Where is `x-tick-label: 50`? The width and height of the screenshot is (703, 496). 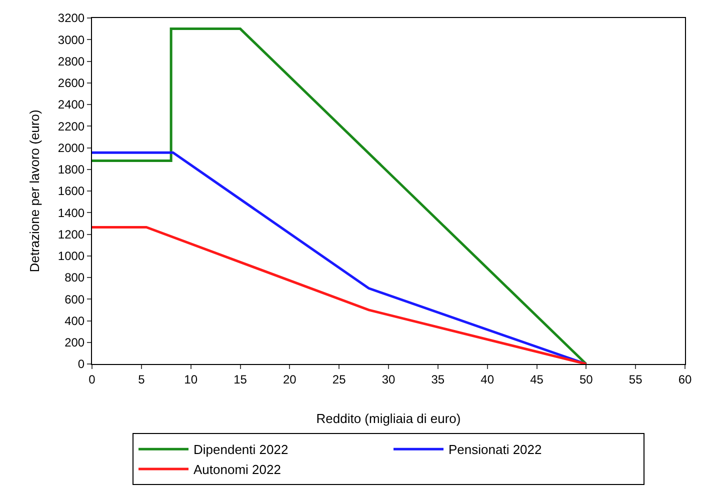
x-tick-label: 50 is located at coordinates (586, 379).